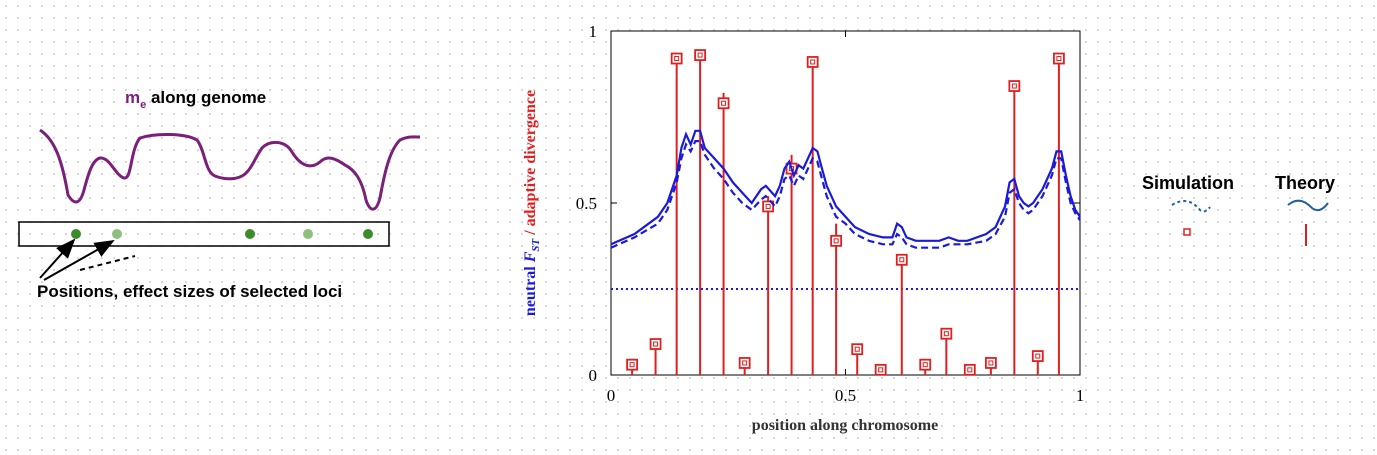  I want to click on pointer-dashed-line, so click(107, 263).